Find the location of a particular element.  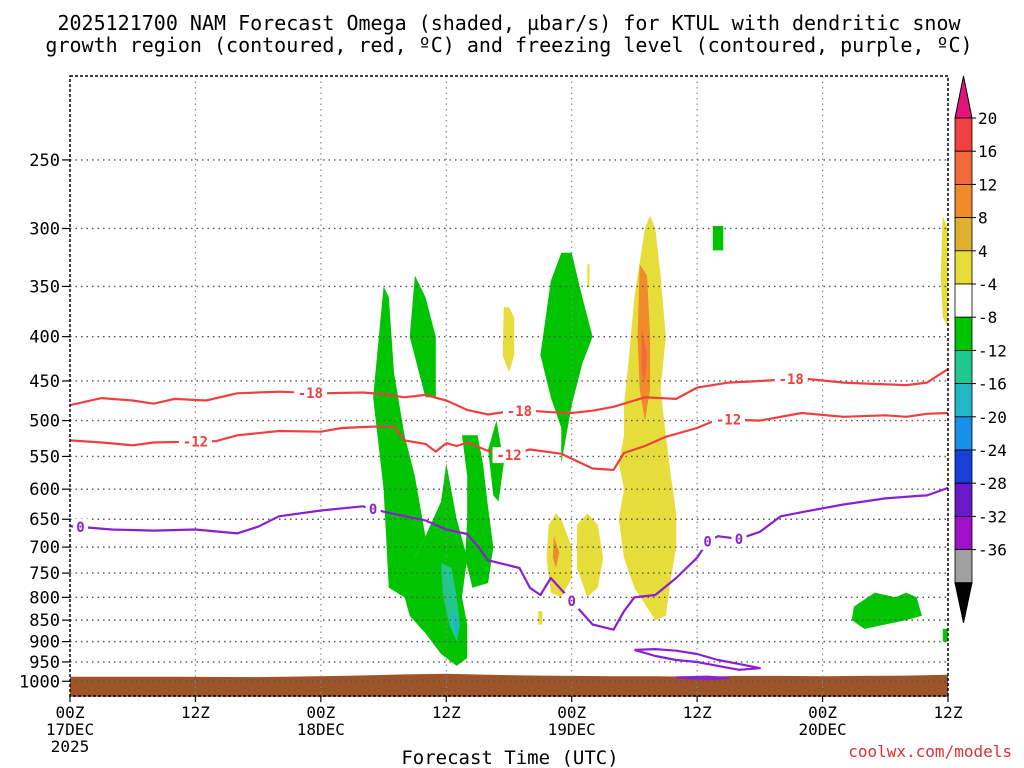

omega-region--16-6 is located at coordinates (455, 624).